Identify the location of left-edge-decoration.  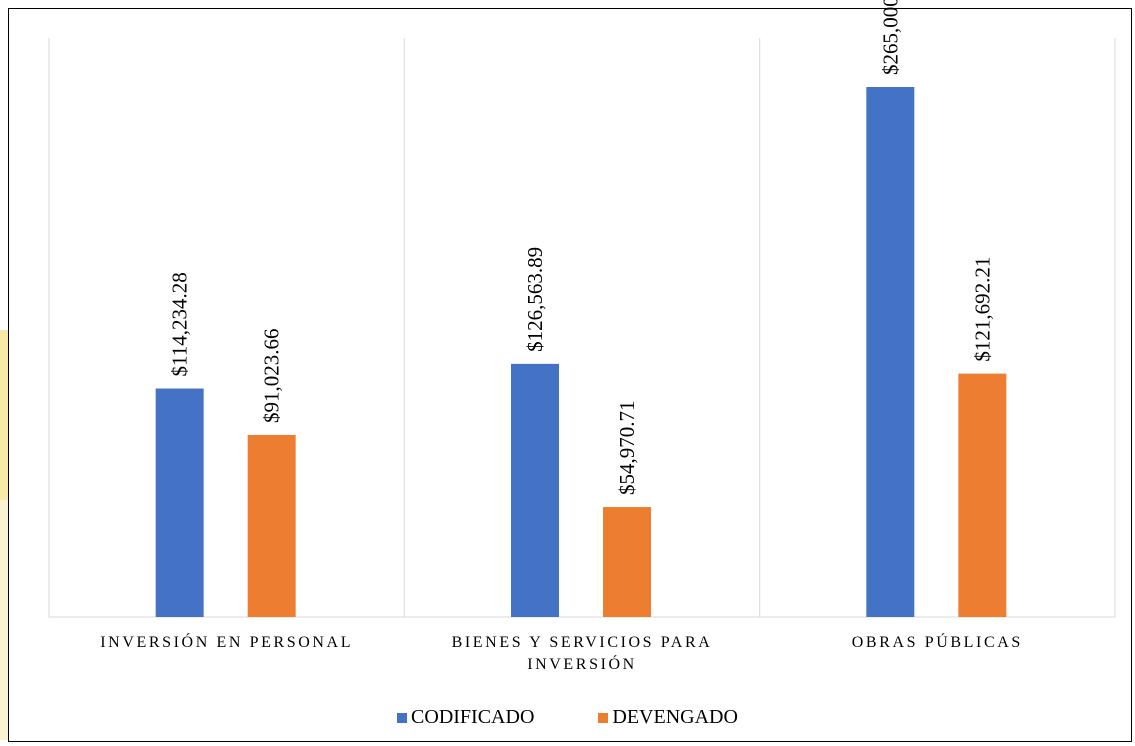
(4, 415).